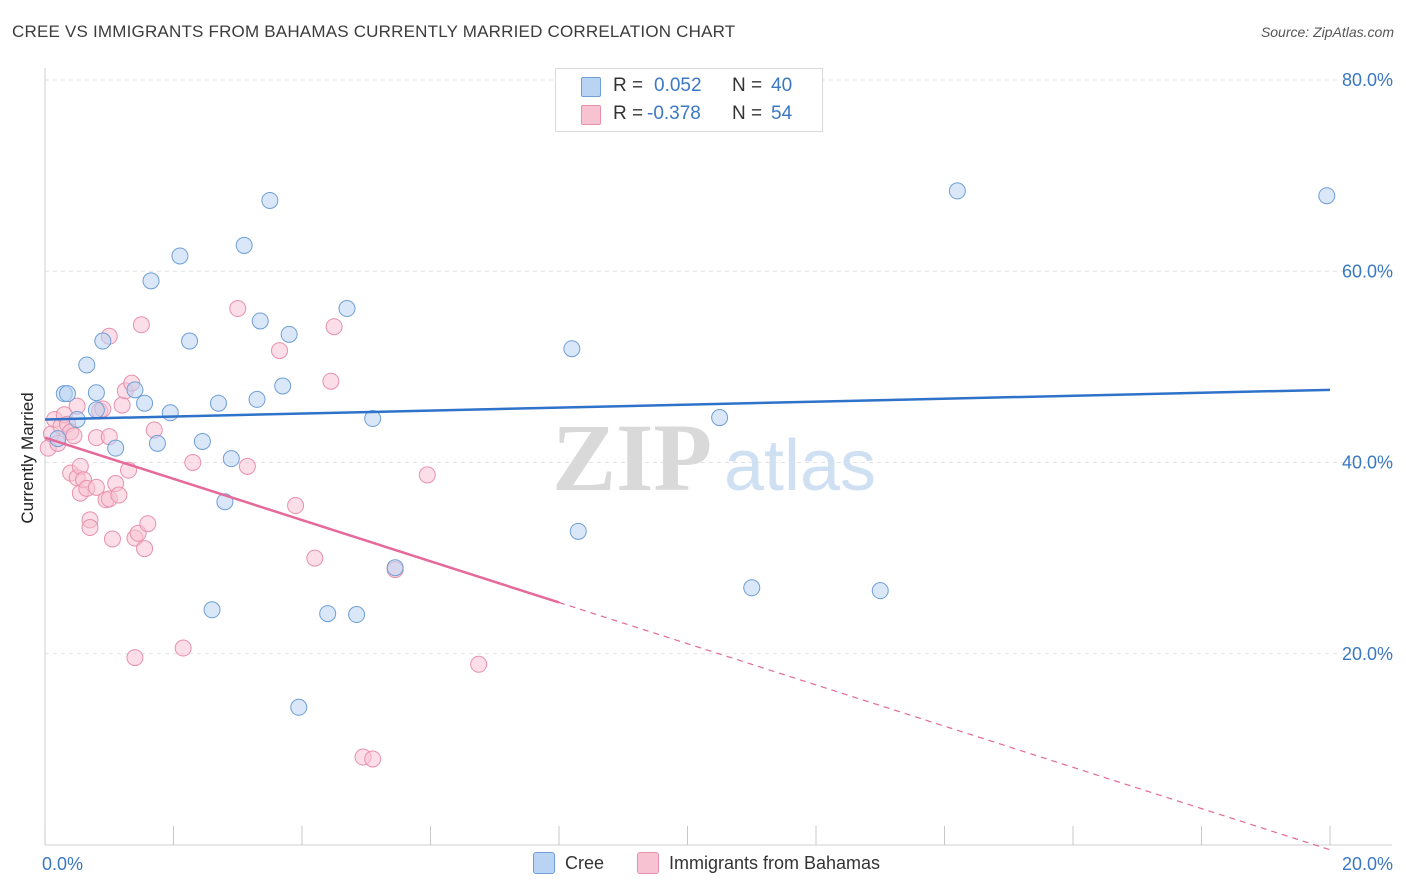 This screenshot has width=1406, height=892. I want to click on bahamas-legend-swatch, so click(648, 863).